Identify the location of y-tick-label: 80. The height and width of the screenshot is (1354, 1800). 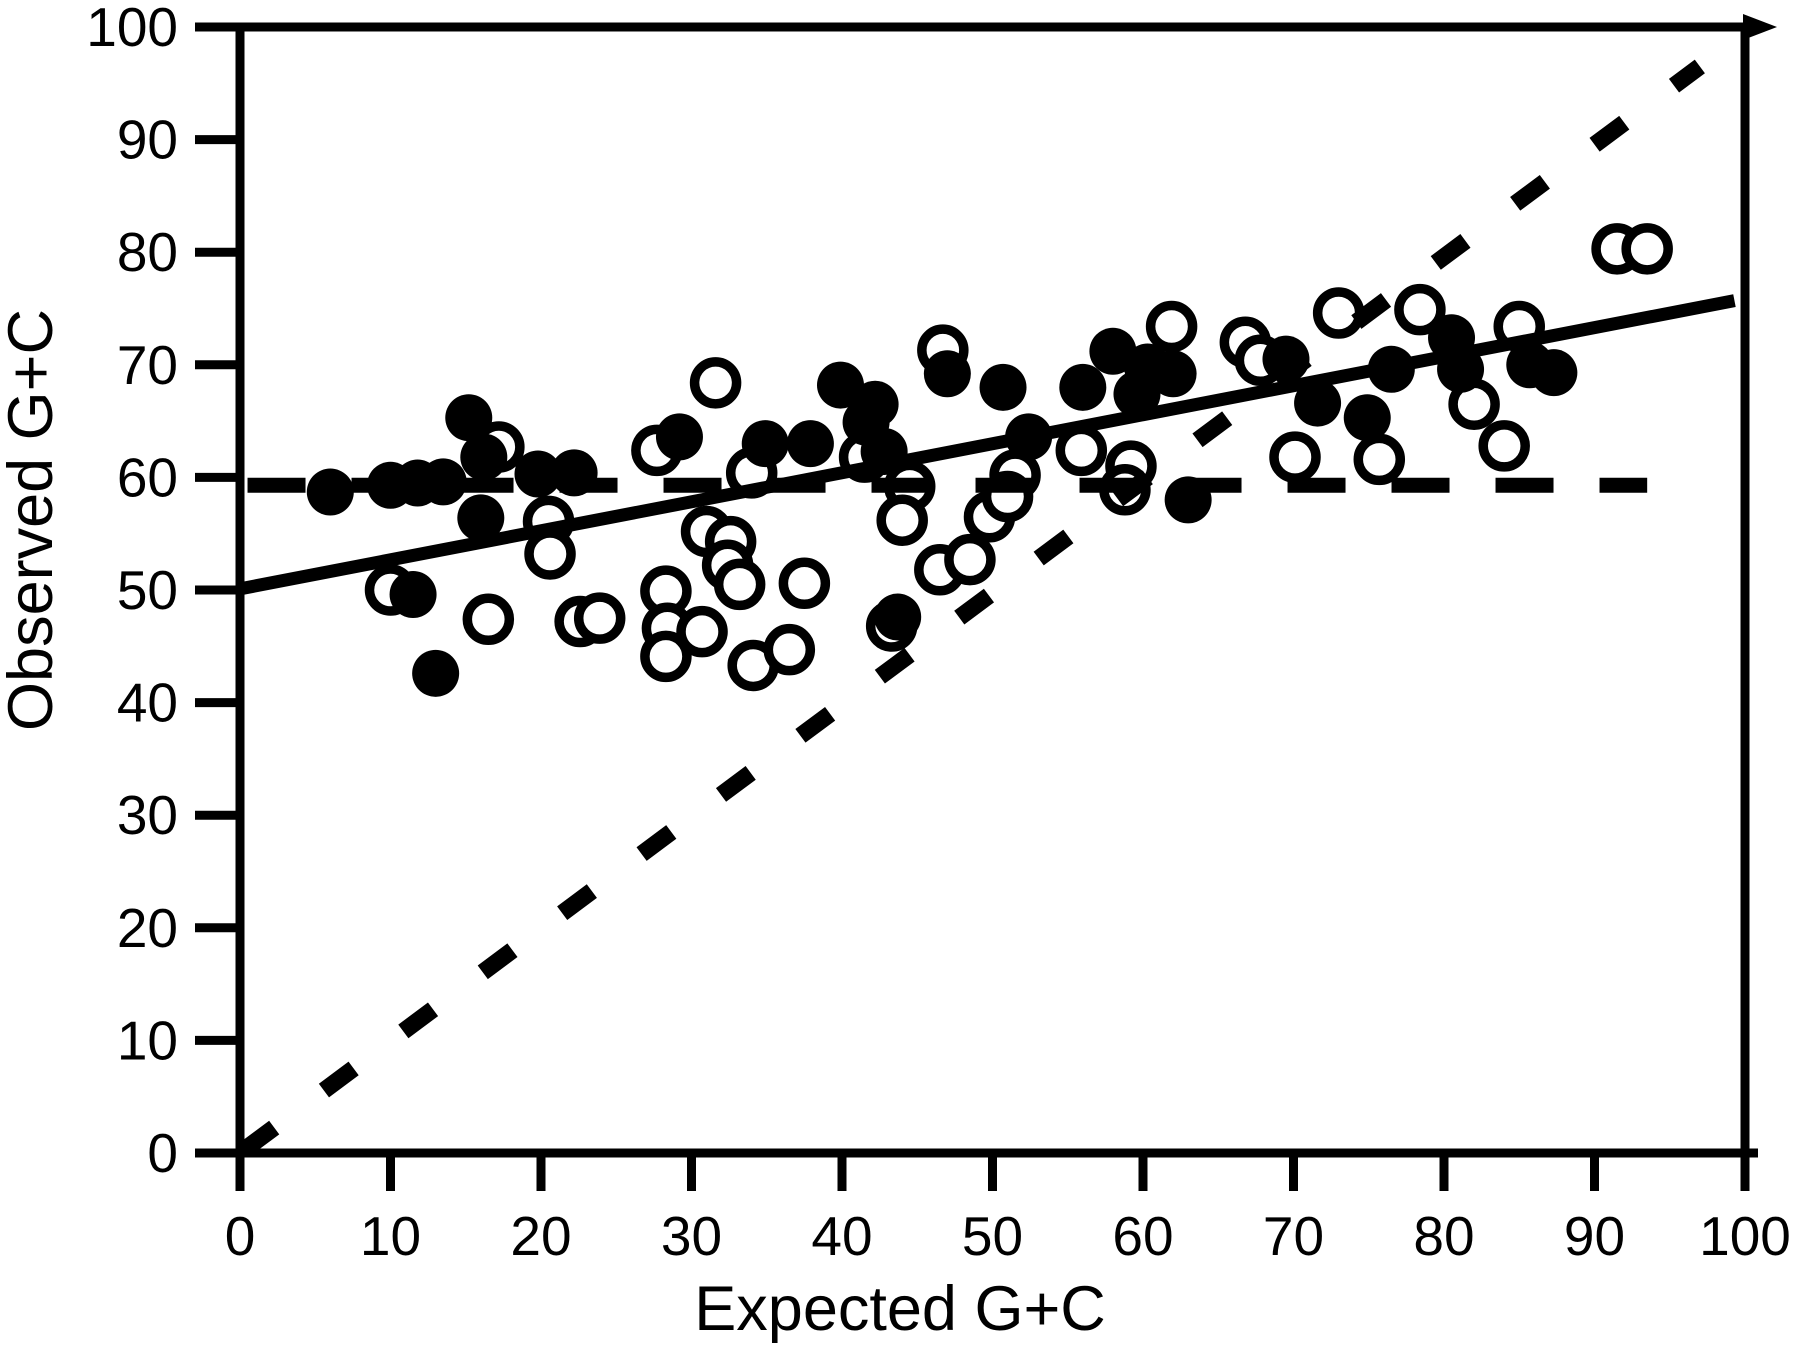
(147, 252).